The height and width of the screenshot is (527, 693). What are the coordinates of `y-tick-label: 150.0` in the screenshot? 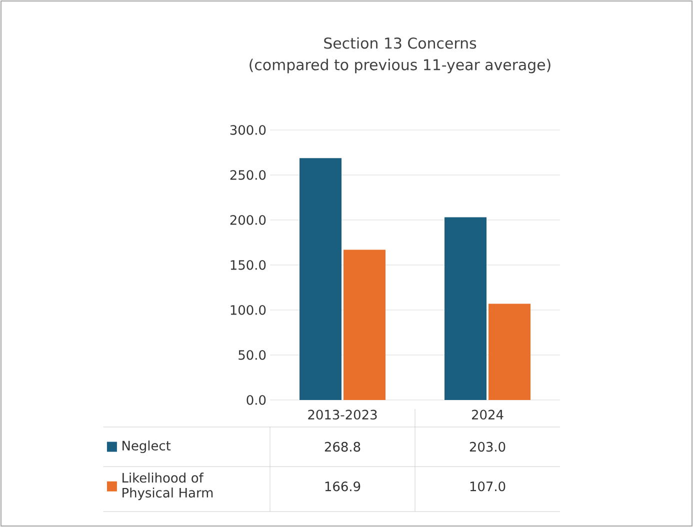 It's located at (248, 265).